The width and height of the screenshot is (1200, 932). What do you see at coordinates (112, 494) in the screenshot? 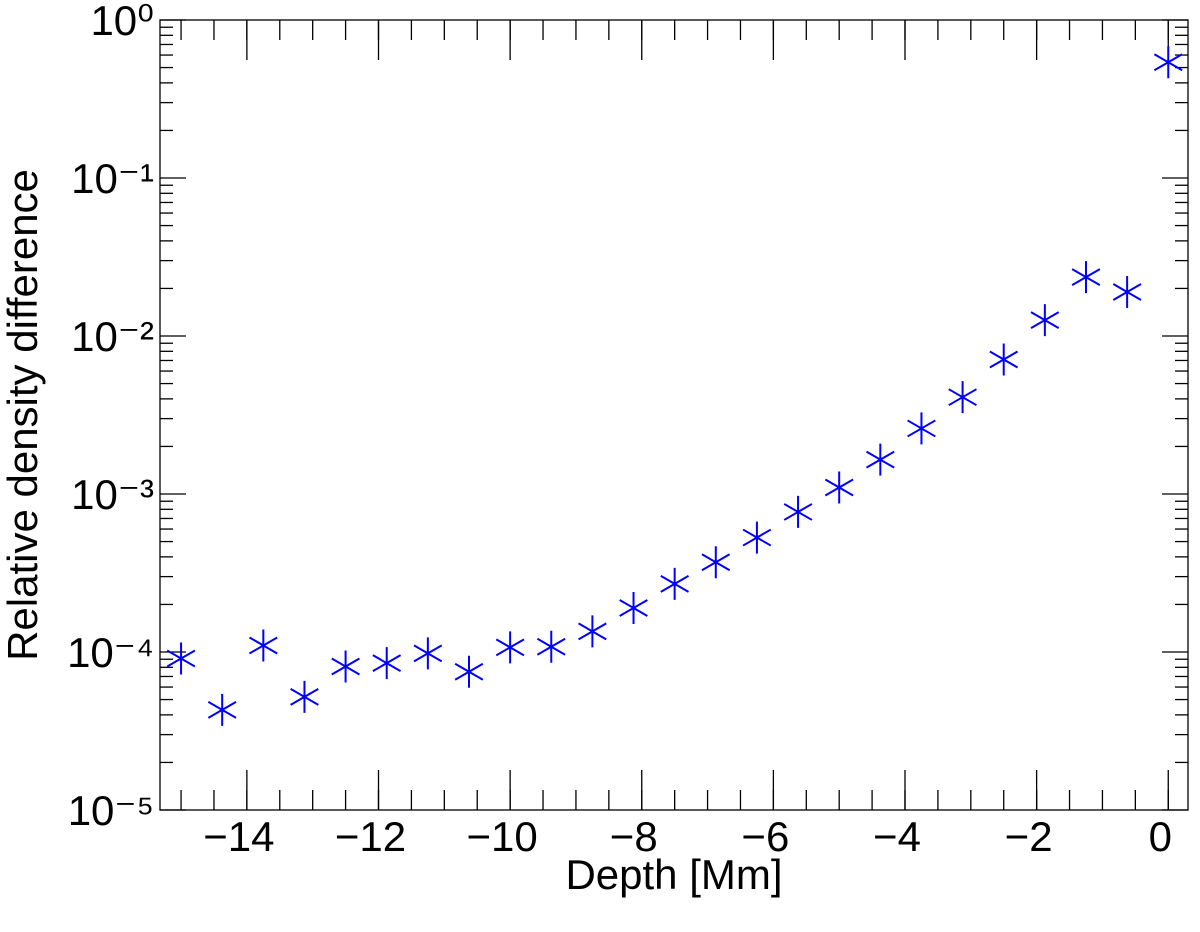
I see `y-tick-label: 10⁻³` at bounding box center [112, 494].